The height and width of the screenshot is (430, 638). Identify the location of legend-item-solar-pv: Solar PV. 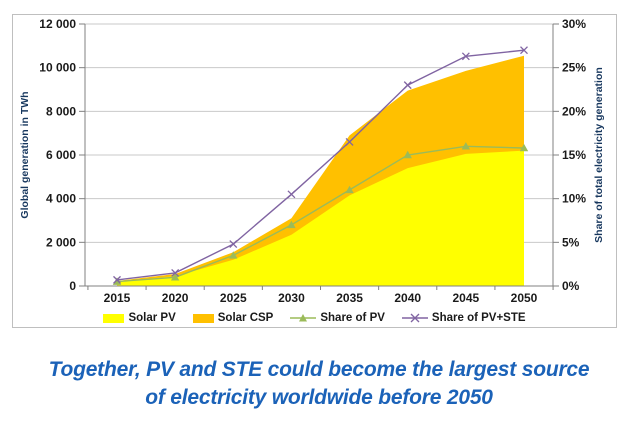
(139, 318).